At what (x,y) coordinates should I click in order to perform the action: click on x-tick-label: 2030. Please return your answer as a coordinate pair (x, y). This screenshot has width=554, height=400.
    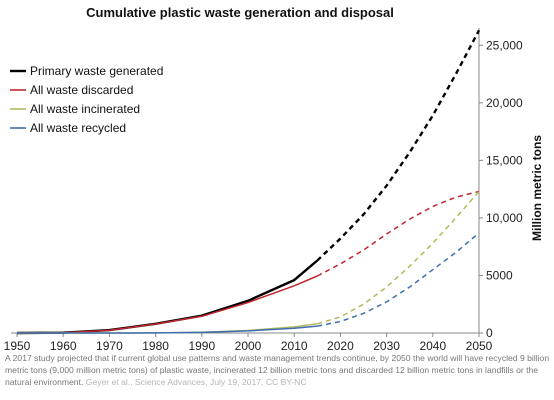
    Looking at the image, I should click on (386, 344).